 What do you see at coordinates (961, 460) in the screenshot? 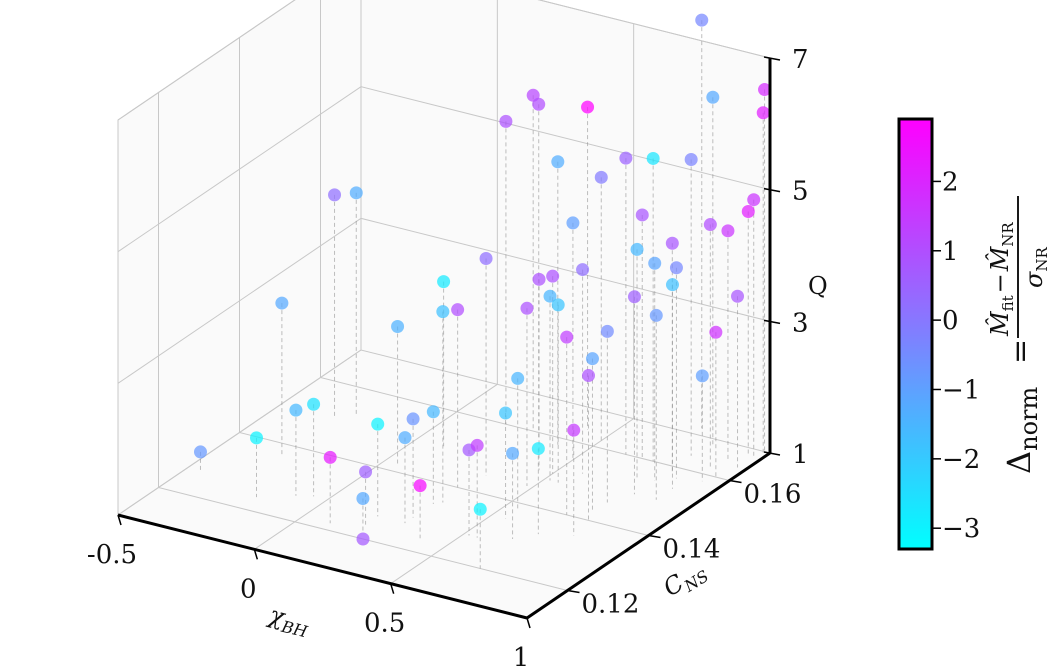
I see `colorbar-tick-label-1: −2` at bounding box center [961, 460].